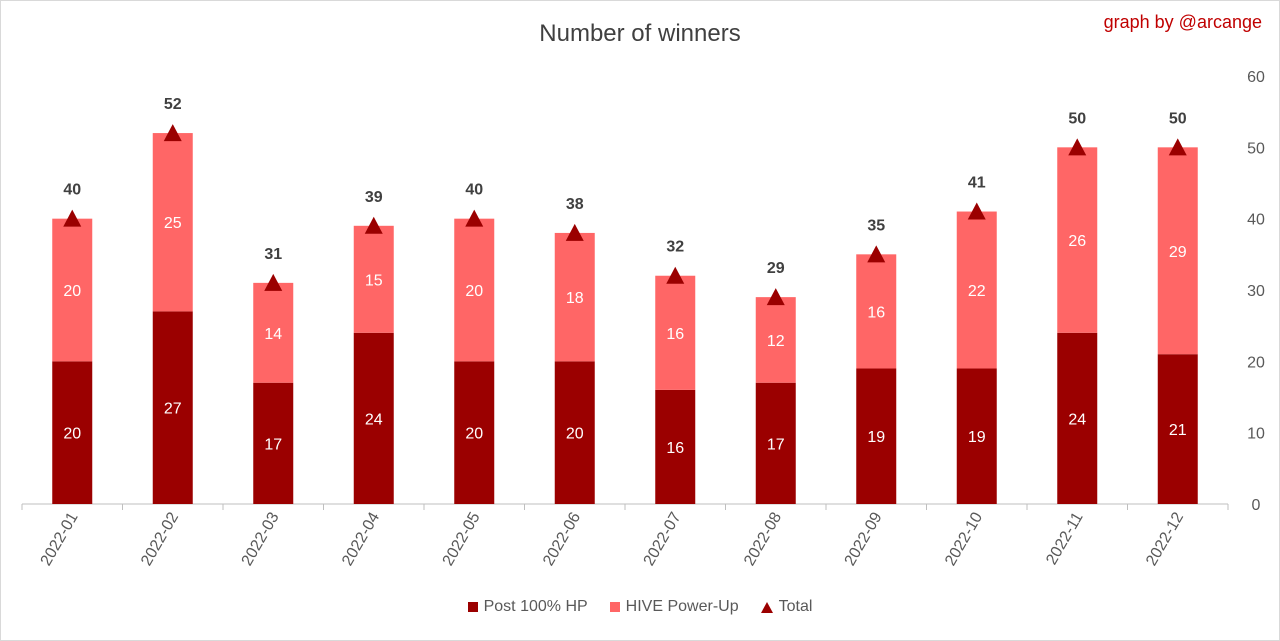 This screenshot has width=1280, height=641. What do you see at coordinates (374, 197) in the screenshot?
I see `data-label-total: 39` at bounding box center [374, 197].